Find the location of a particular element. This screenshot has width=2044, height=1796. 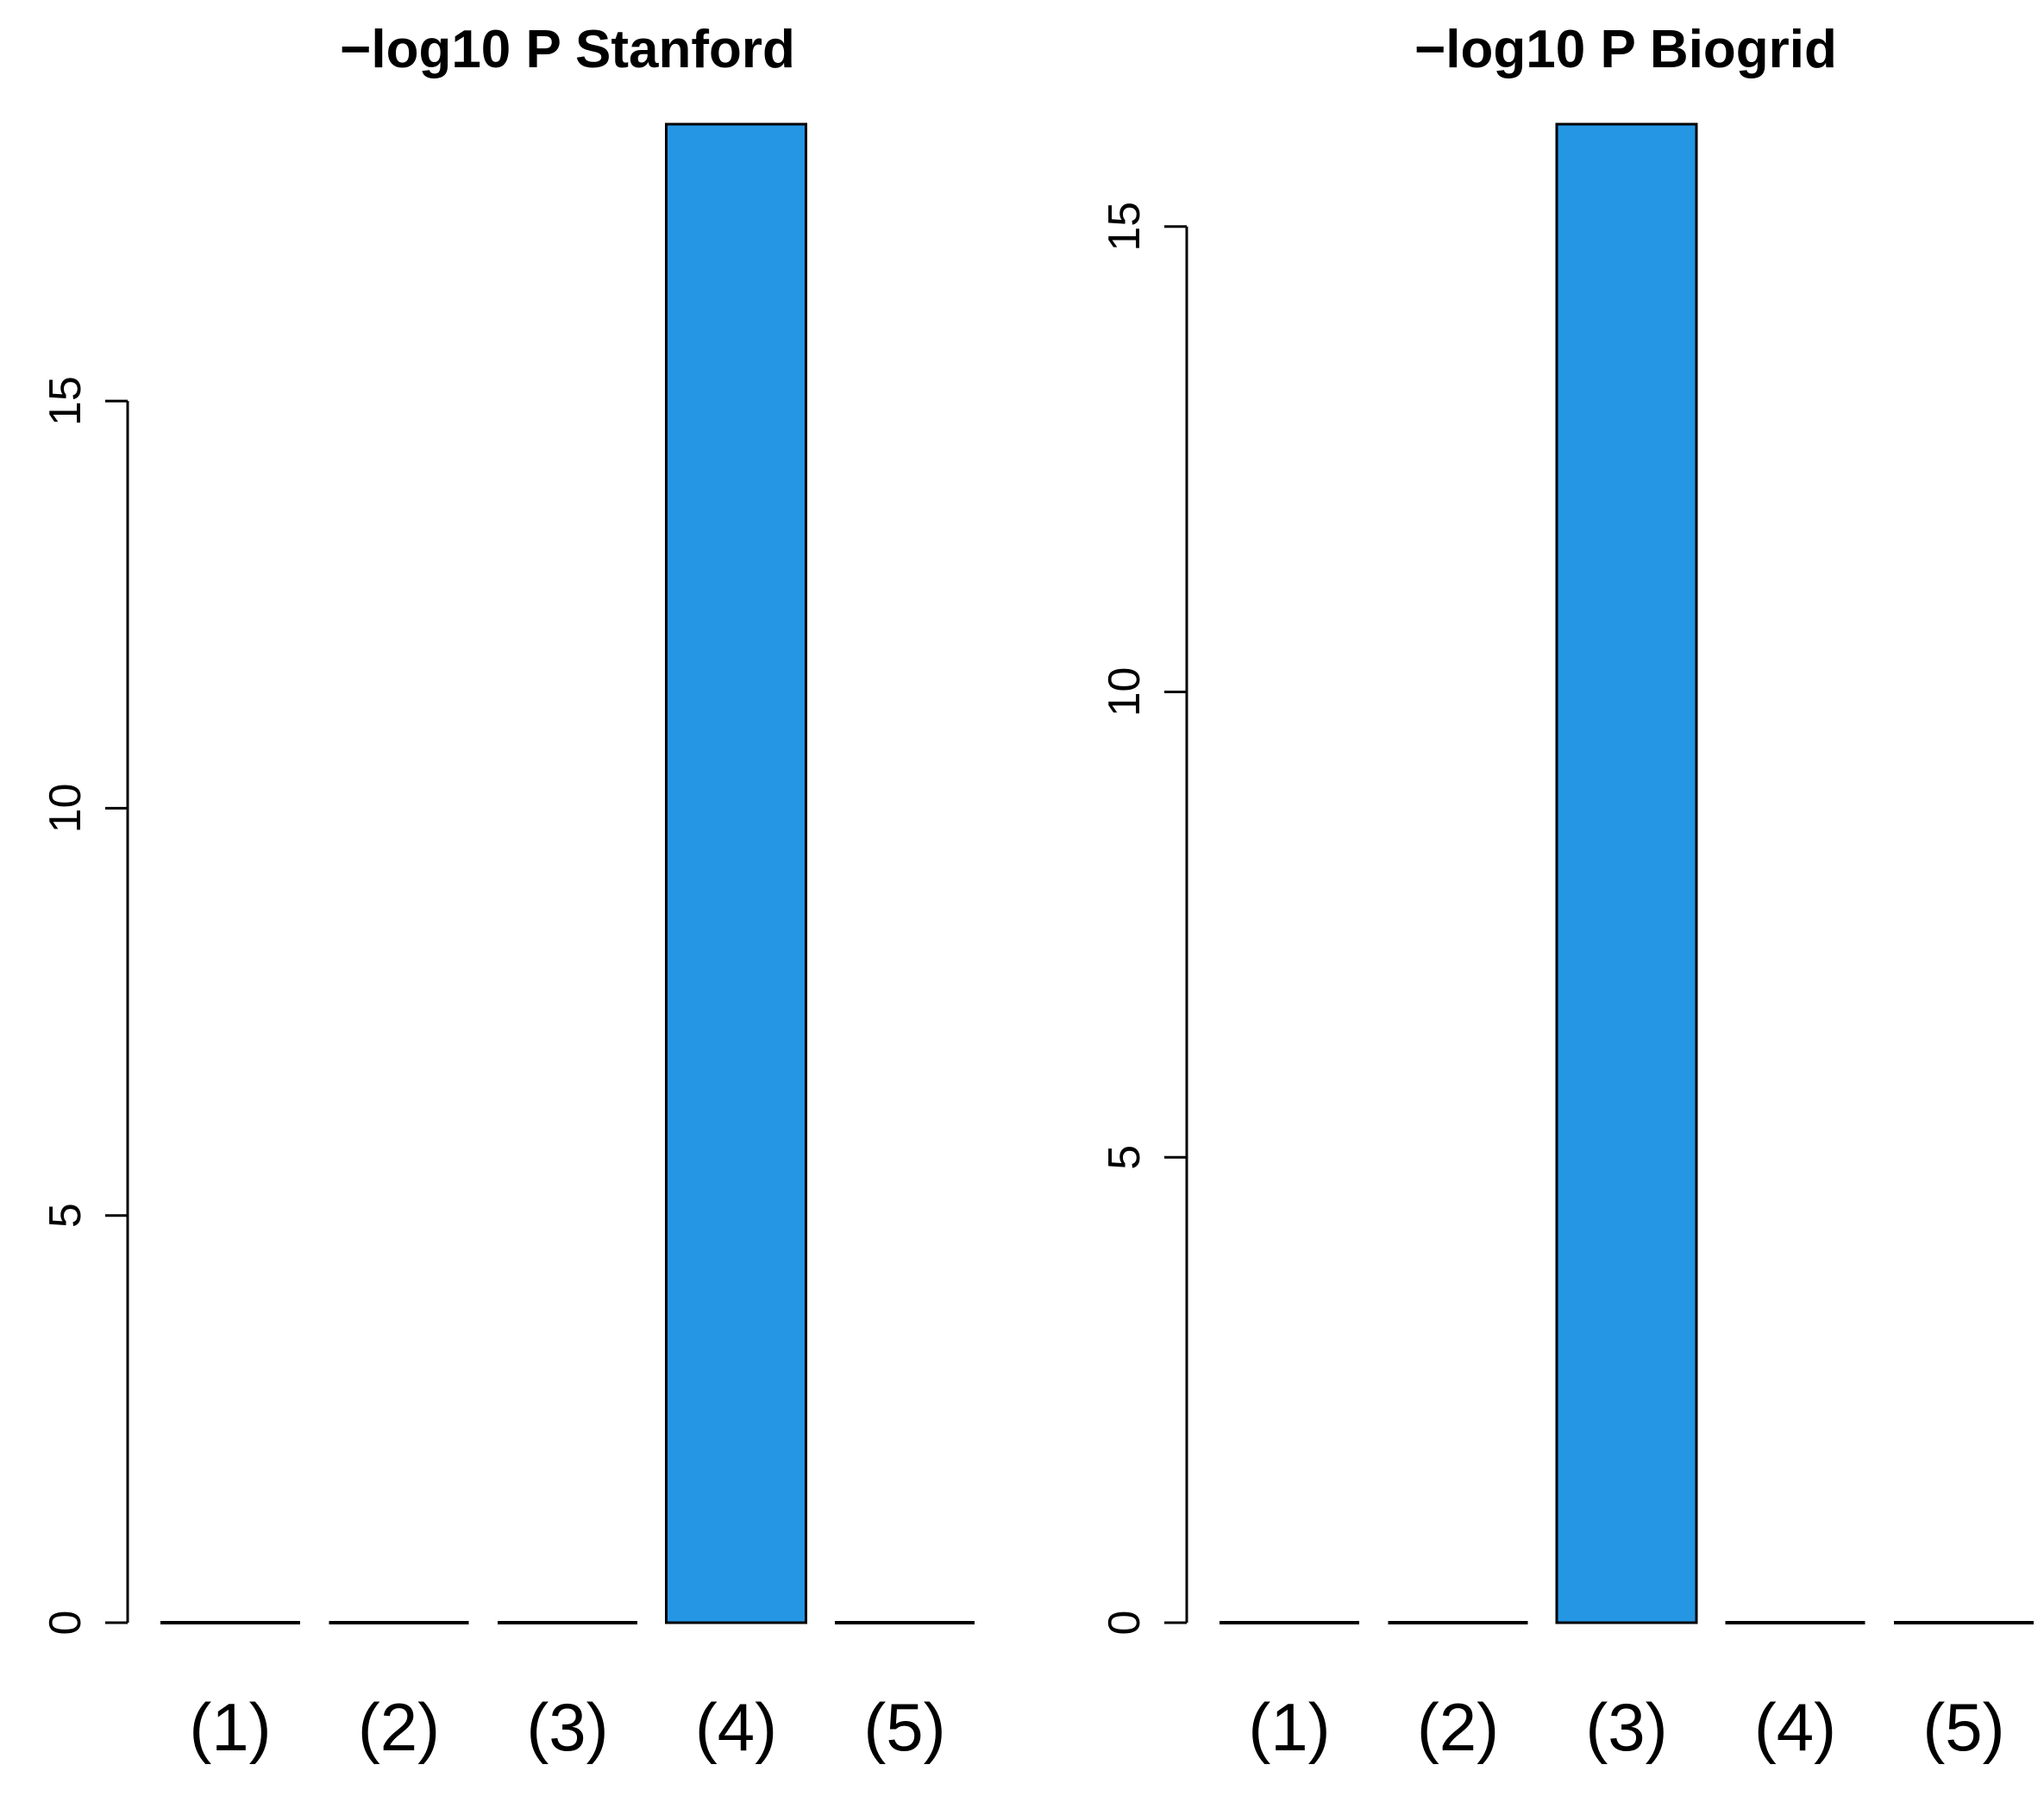

chart-title: −log10 P Stanford is located at coordinates (567, 49).